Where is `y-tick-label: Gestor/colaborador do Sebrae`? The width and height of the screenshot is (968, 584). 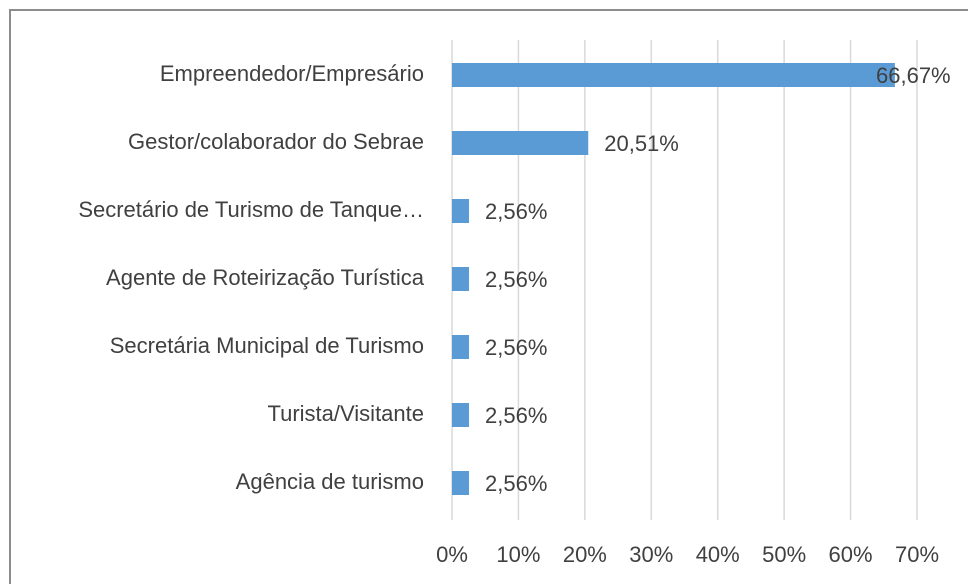 y-tick-label: Gestor/colaborador do Sebrae is located at coordinates (276, 141).